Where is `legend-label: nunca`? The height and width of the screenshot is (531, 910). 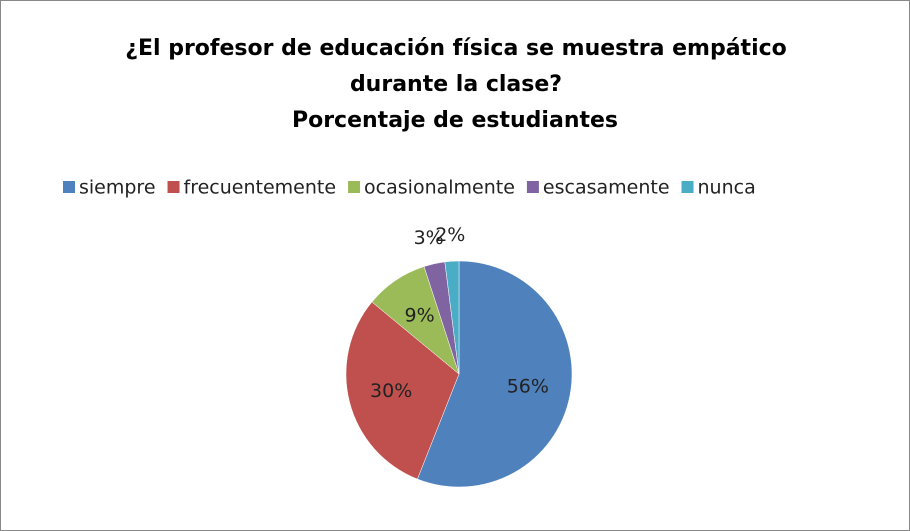
legend-label: nunca is located at coordinates (727, 188).